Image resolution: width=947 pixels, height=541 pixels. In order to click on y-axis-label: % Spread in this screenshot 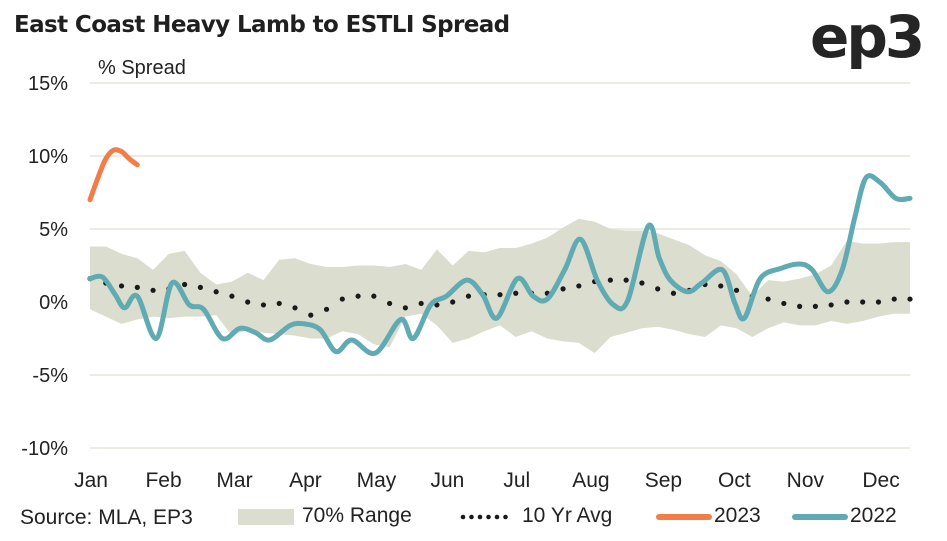, I will do `click(142, 68)`.